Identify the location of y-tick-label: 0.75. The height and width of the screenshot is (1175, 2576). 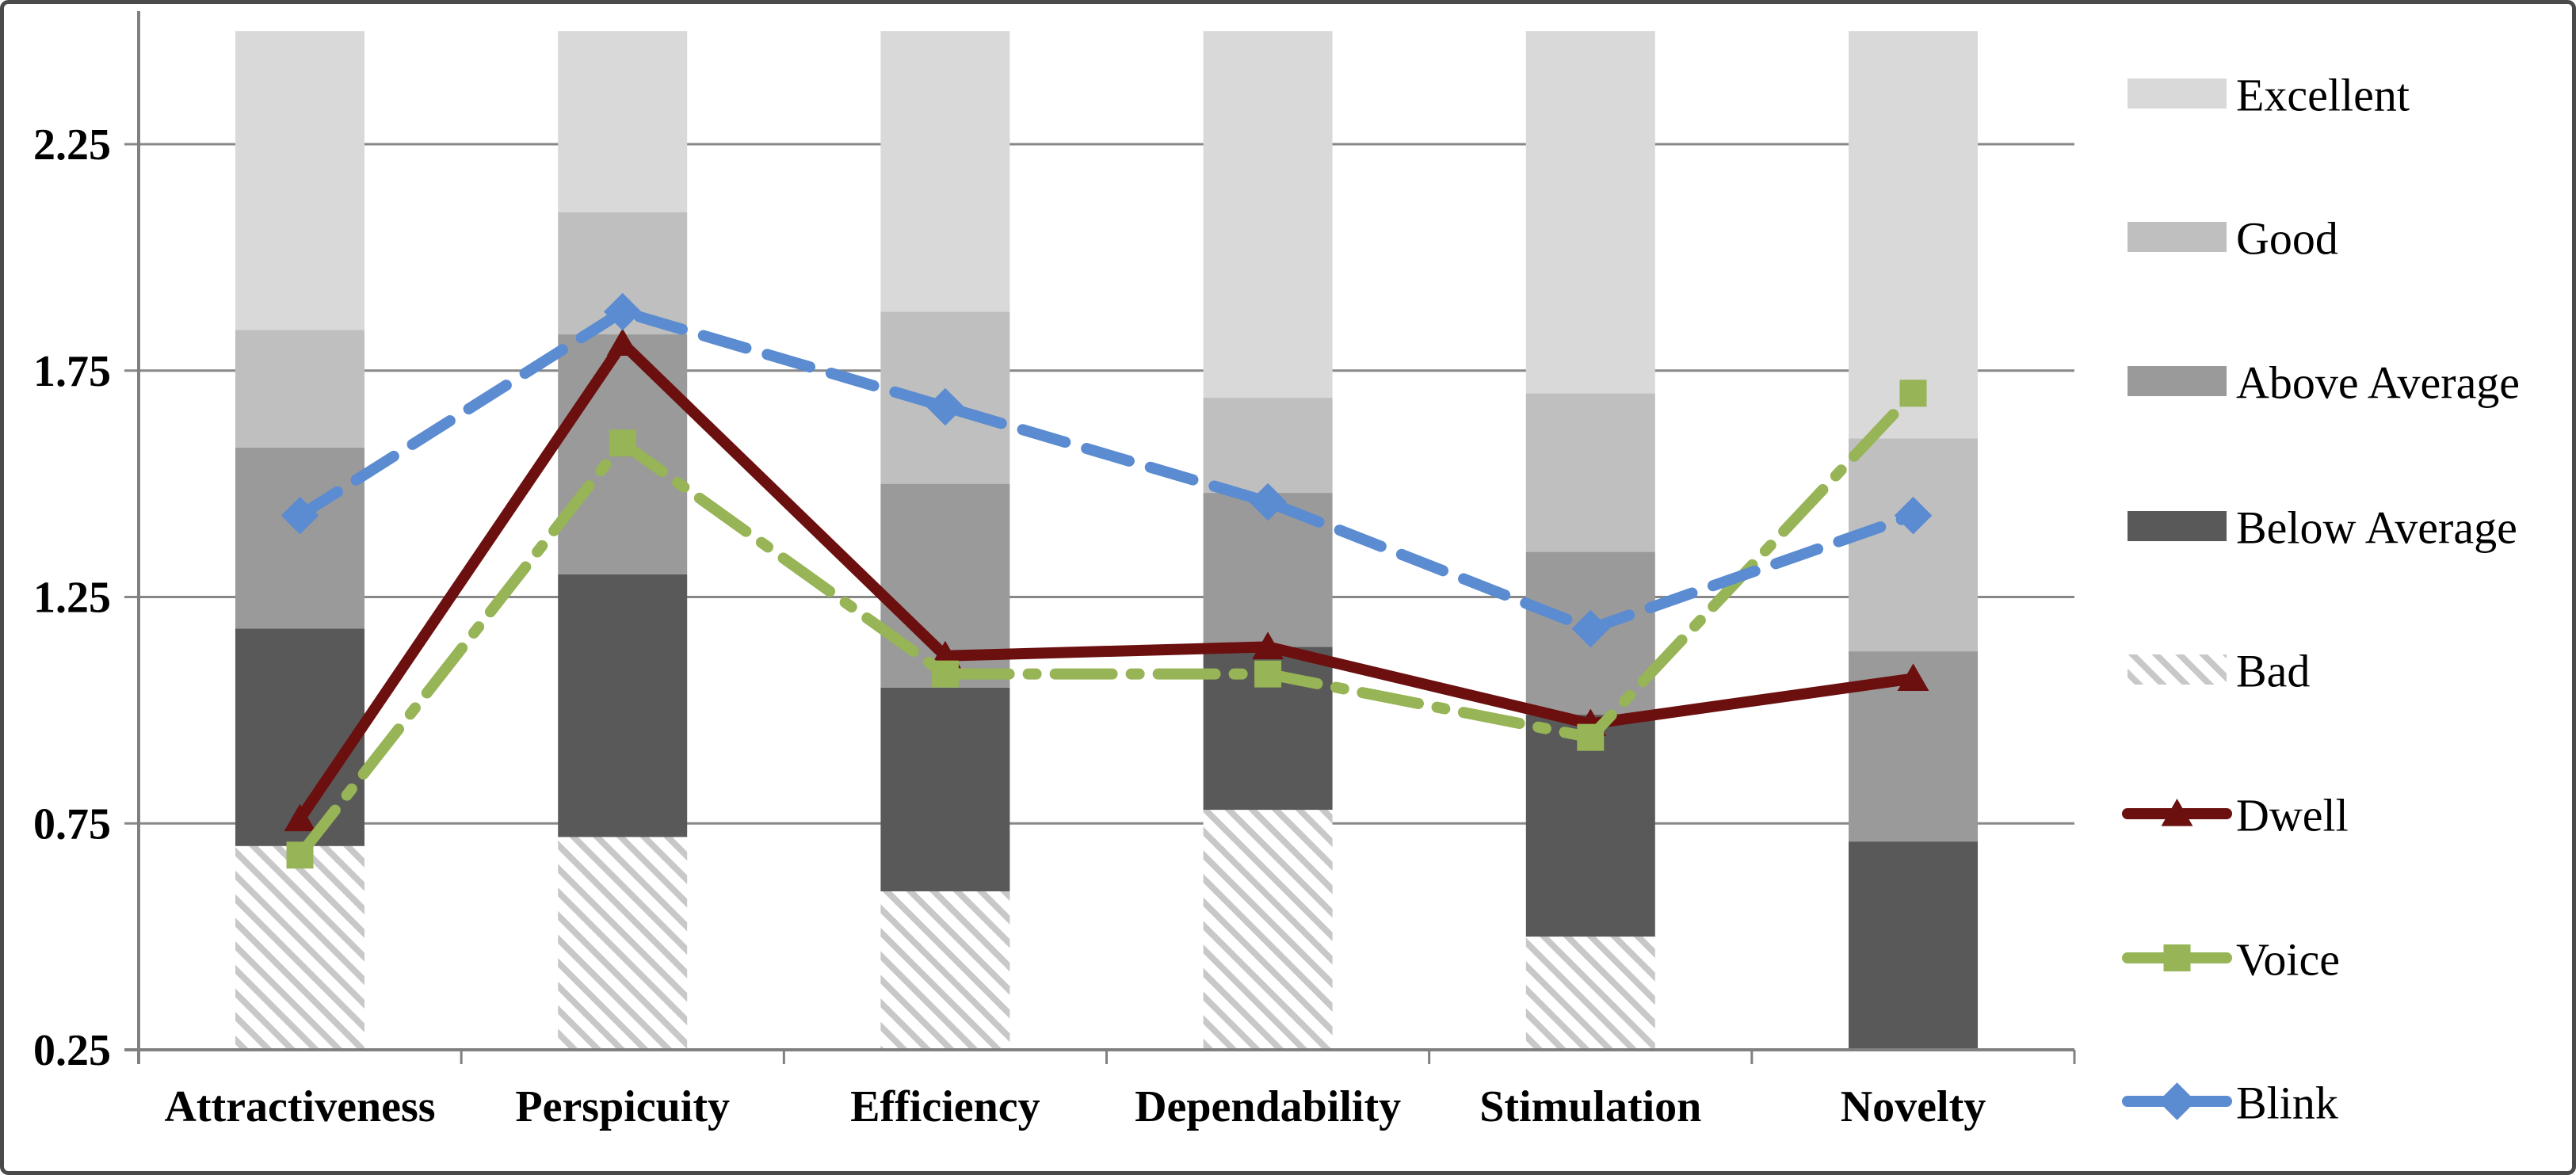
(72, 824).